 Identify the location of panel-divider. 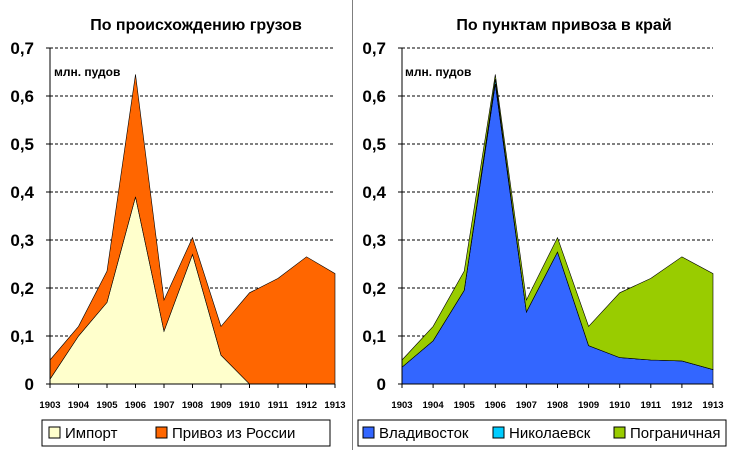
(352, 225).